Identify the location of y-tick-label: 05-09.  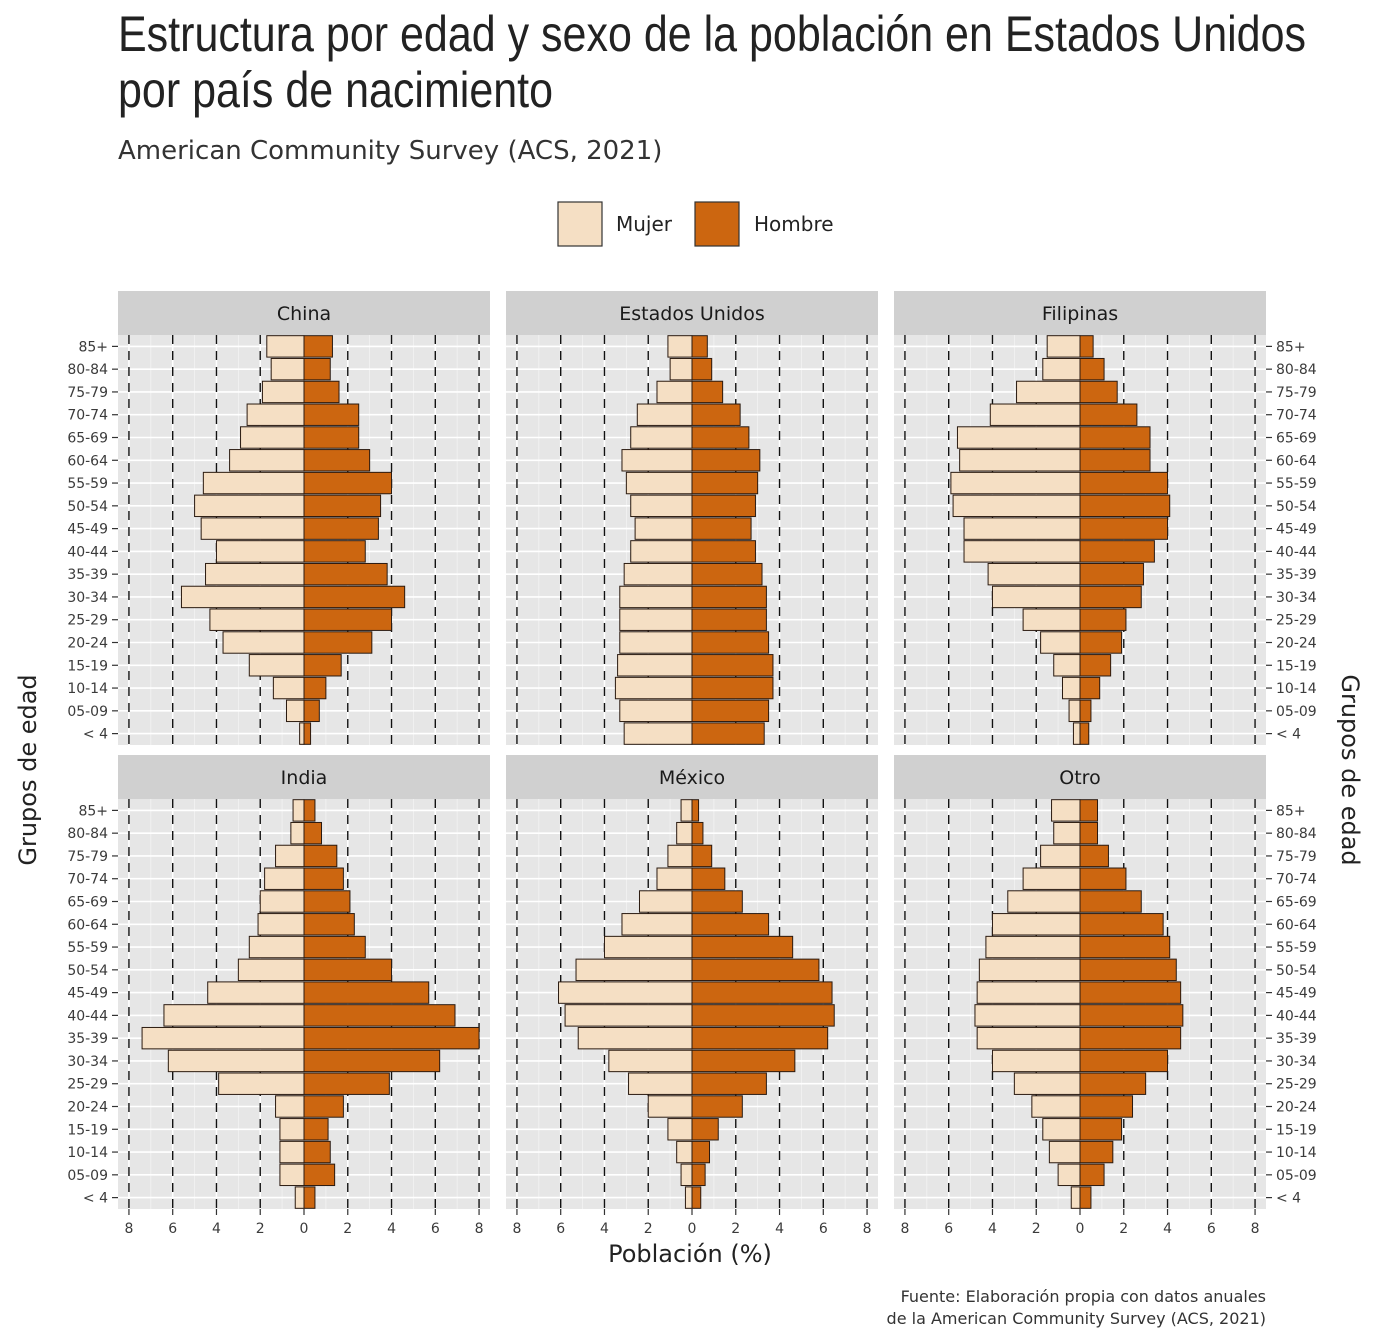
(1296, 1176).